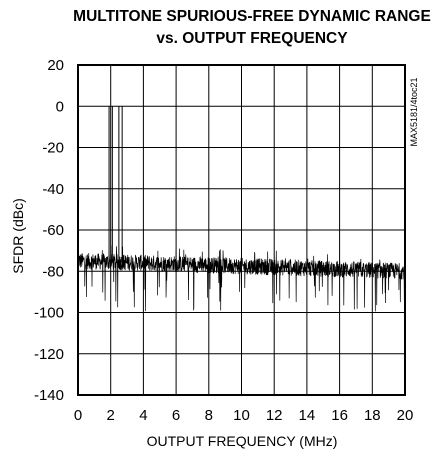  I want to click on x-tick-label: 16, so click(339, 415).